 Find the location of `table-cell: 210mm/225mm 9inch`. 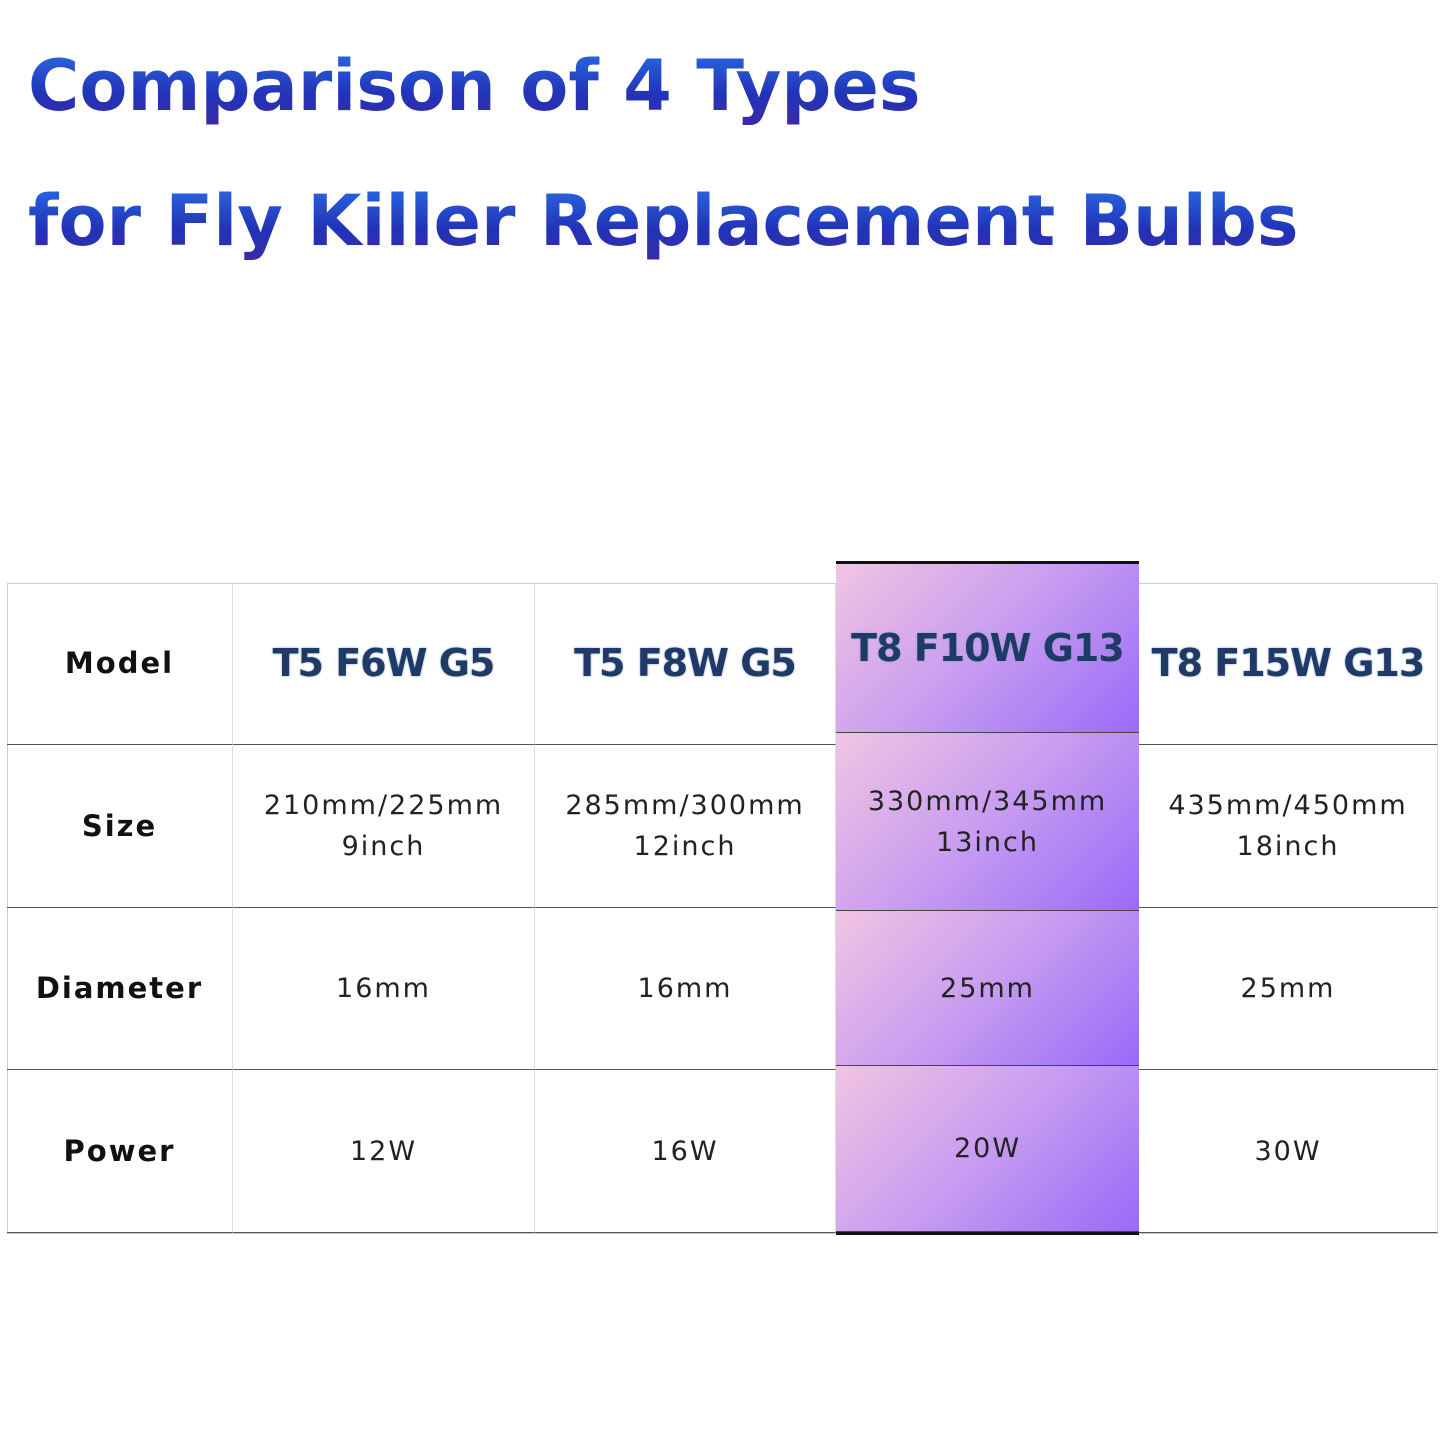

table-cell: 210mm/225mm 9inch is located at coordinates (384, 826).